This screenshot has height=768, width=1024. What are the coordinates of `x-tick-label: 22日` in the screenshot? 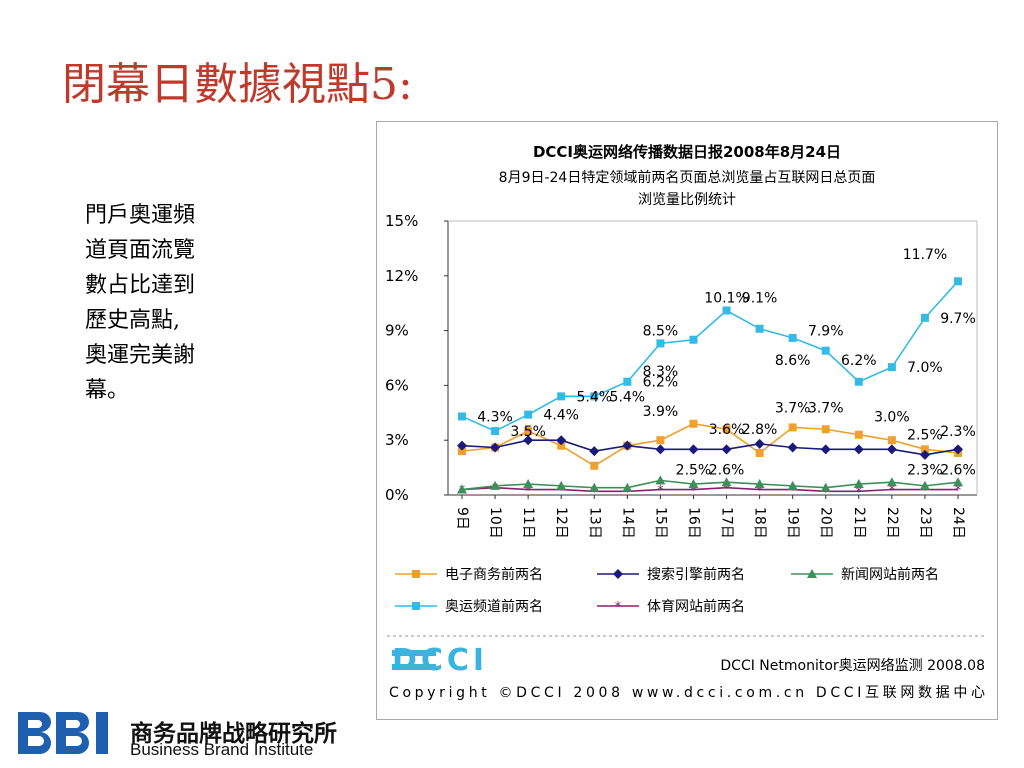 It's located at (892, 523).